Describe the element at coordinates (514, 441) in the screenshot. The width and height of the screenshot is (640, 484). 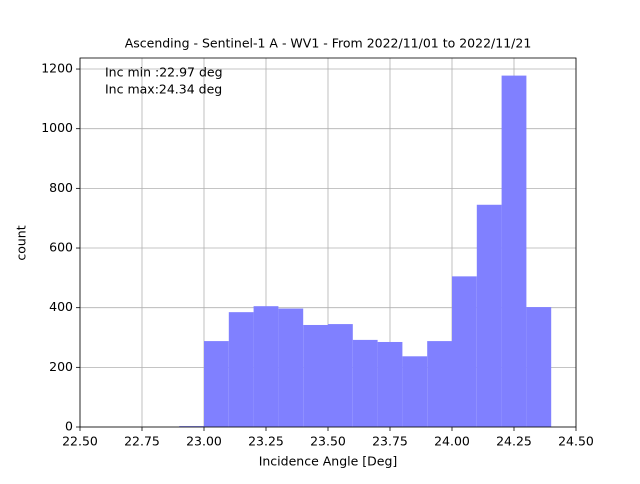
I see `x-tick-label: 24.25` at that location.